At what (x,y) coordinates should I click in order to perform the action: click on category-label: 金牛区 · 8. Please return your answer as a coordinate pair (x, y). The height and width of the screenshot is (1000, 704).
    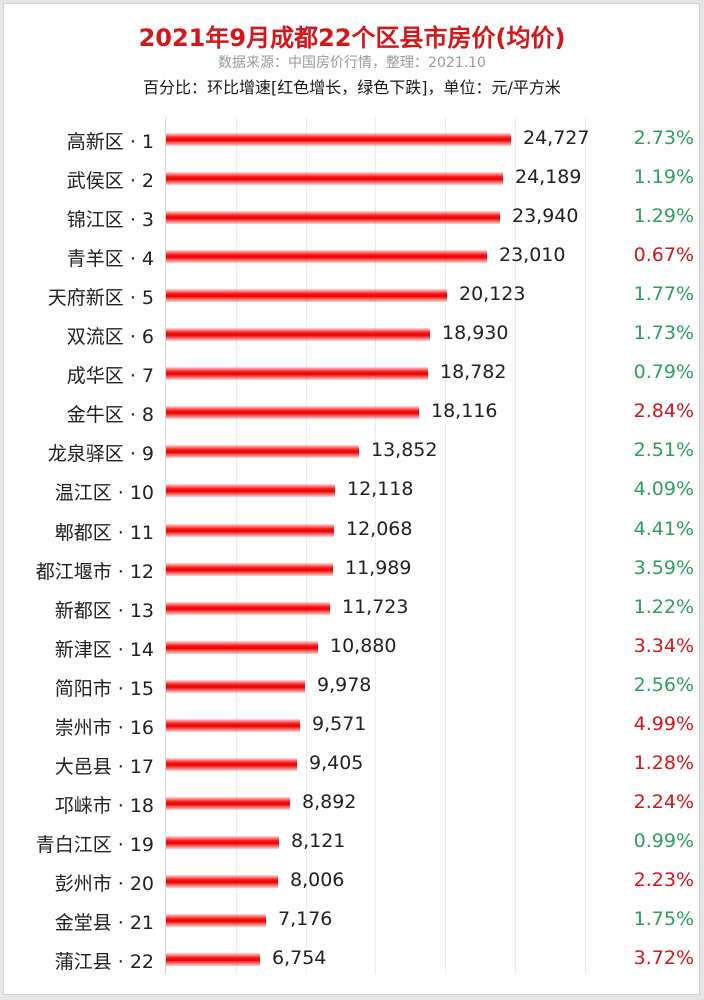
    Looking at the image, I should click on (110, 415).